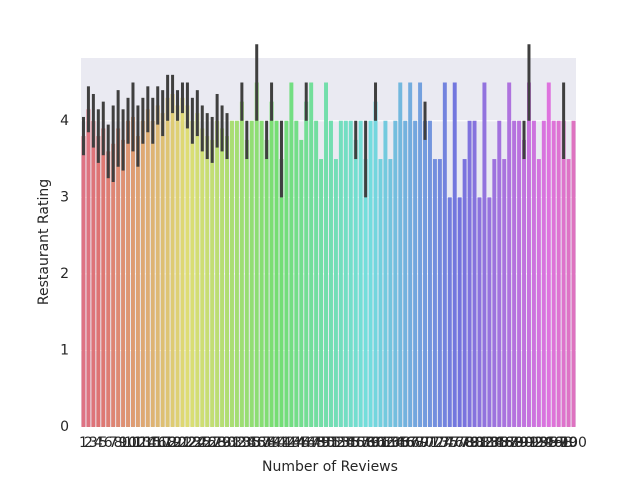 This screenshot has width=640, height=480. Describe the element at coordinates (445, 443) in the screenshot. I see `x-tick-label: 74` at that location.